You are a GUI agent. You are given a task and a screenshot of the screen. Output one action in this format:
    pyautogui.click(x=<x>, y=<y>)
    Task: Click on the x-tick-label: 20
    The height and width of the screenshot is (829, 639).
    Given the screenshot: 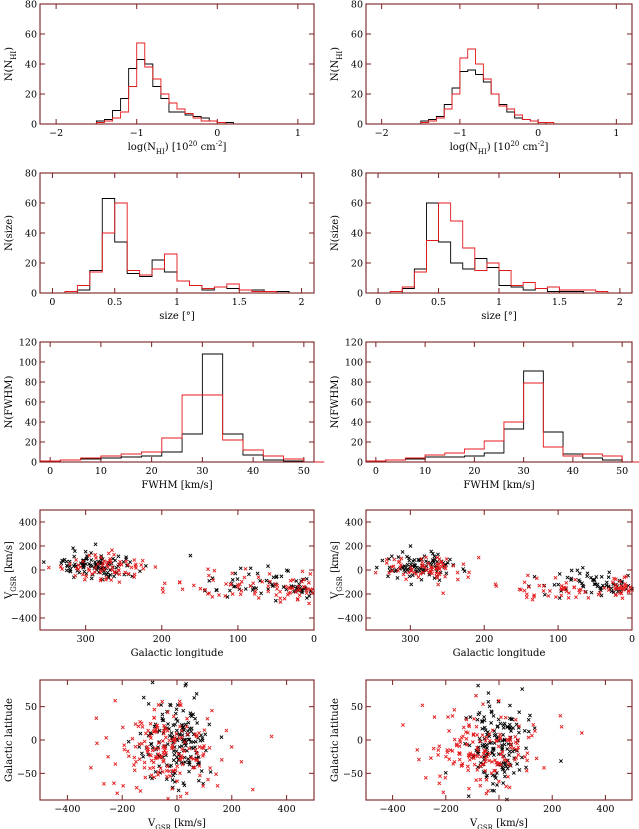 What is the action you would take?
    pyautogui.click(x=474, y=471)
    